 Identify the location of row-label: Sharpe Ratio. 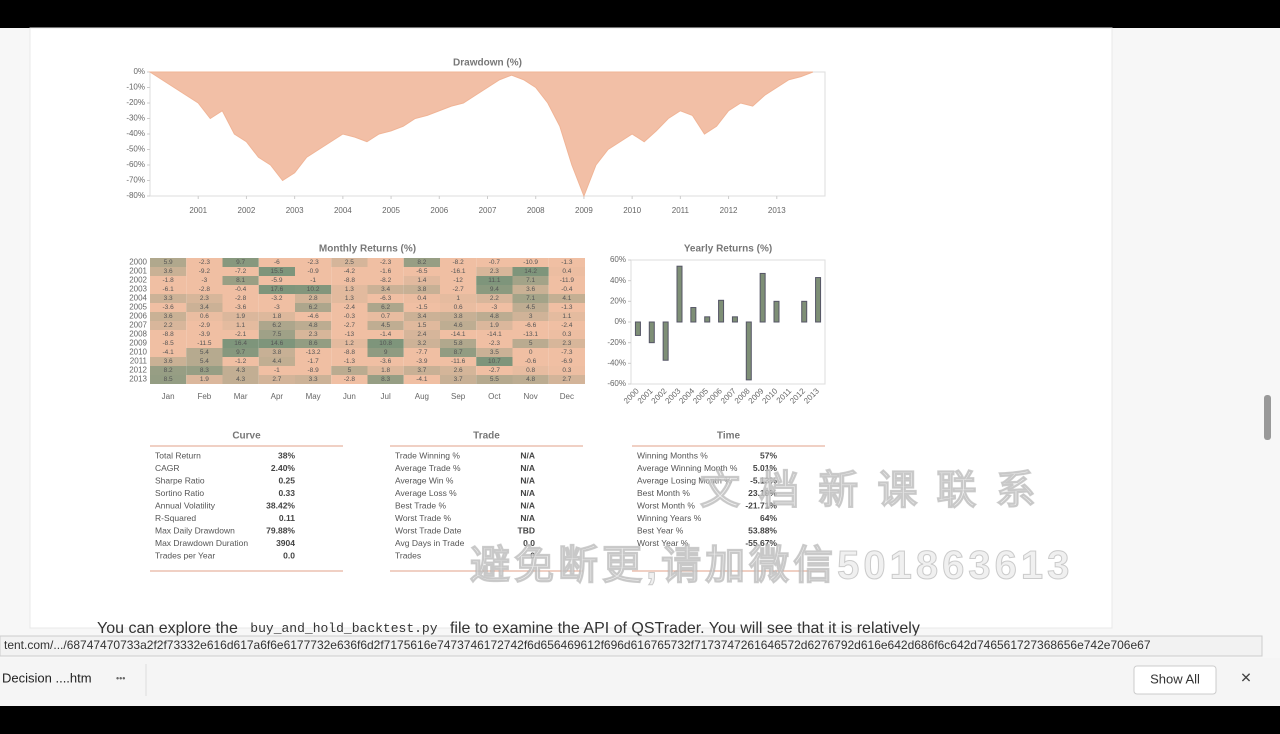
(180, 480).